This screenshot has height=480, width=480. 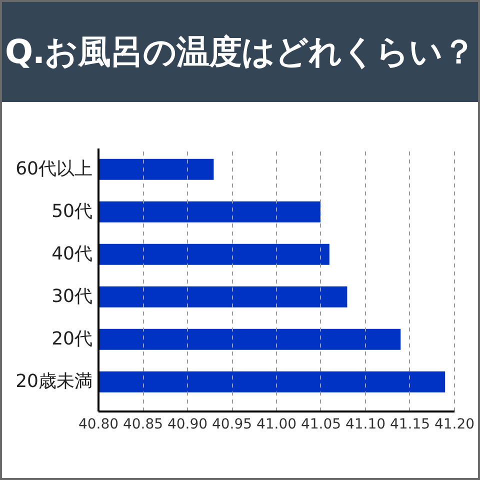 What do you see at coordinates (454, 424) in the screenshot?
I see `x-tick-label: 41.20` at bounding box center [454, 424].